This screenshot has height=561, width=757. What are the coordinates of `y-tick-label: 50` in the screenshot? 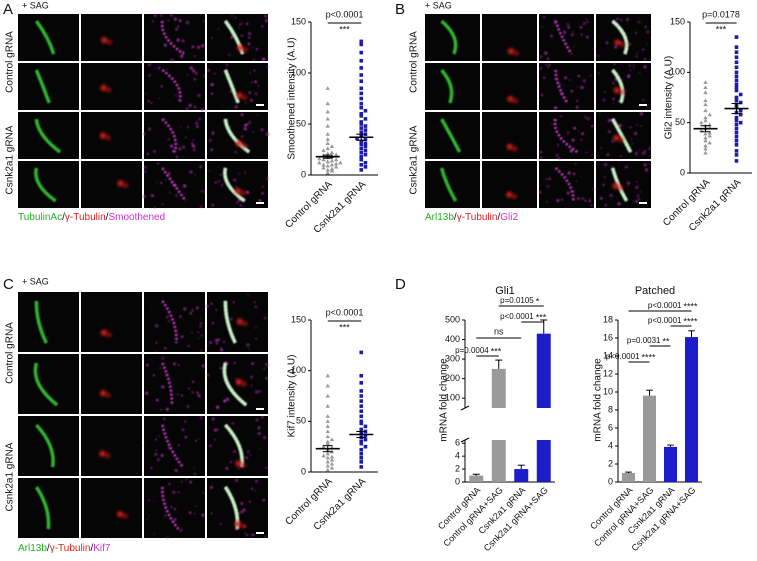 It's located at (301, 421).